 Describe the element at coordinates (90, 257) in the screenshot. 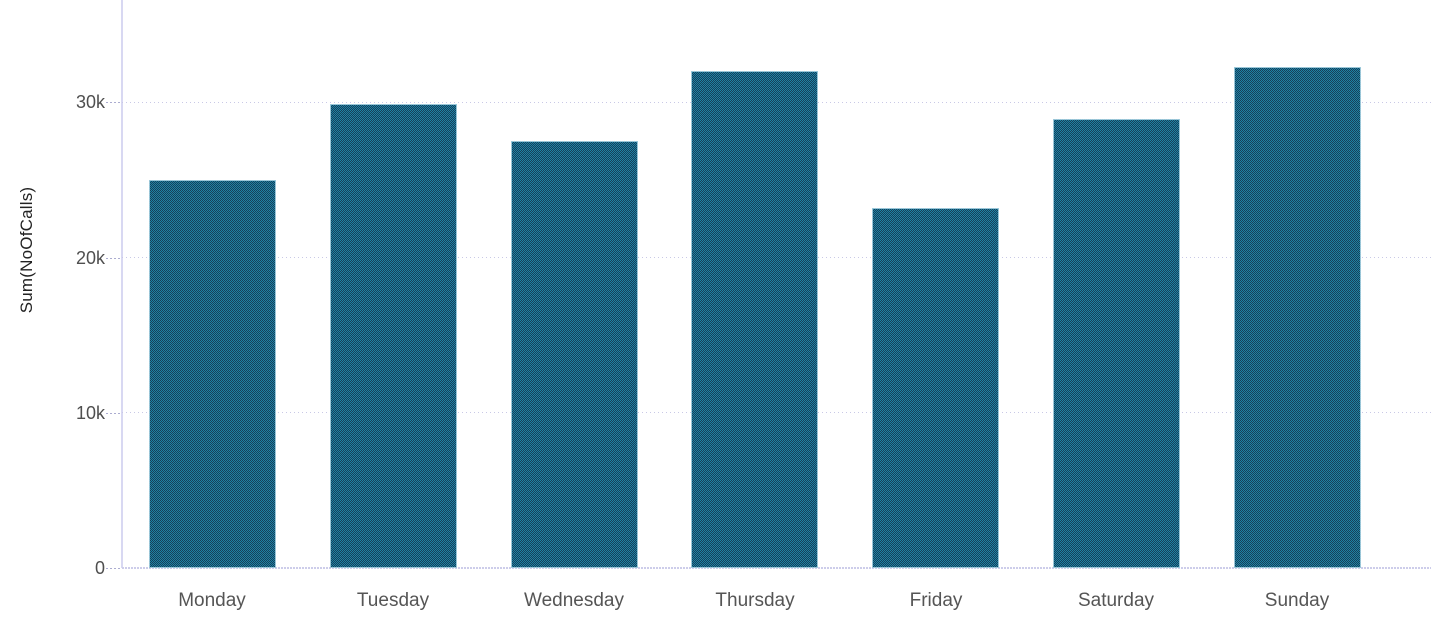

I see `y-tick-label-20k: 20k` at that location.